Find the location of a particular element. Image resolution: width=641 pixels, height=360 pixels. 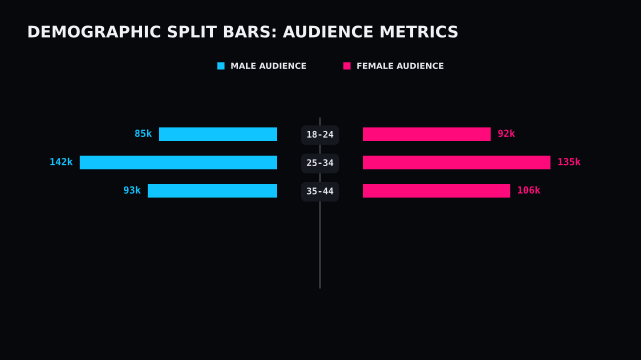

data-label: 93k is located at coordinates (132, 190).